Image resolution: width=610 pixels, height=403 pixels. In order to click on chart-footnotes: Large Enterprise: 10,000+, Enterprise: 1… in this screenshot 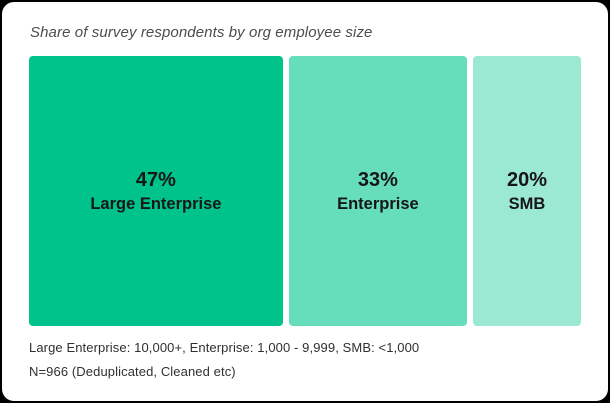, I will do `click(305, 359)`.